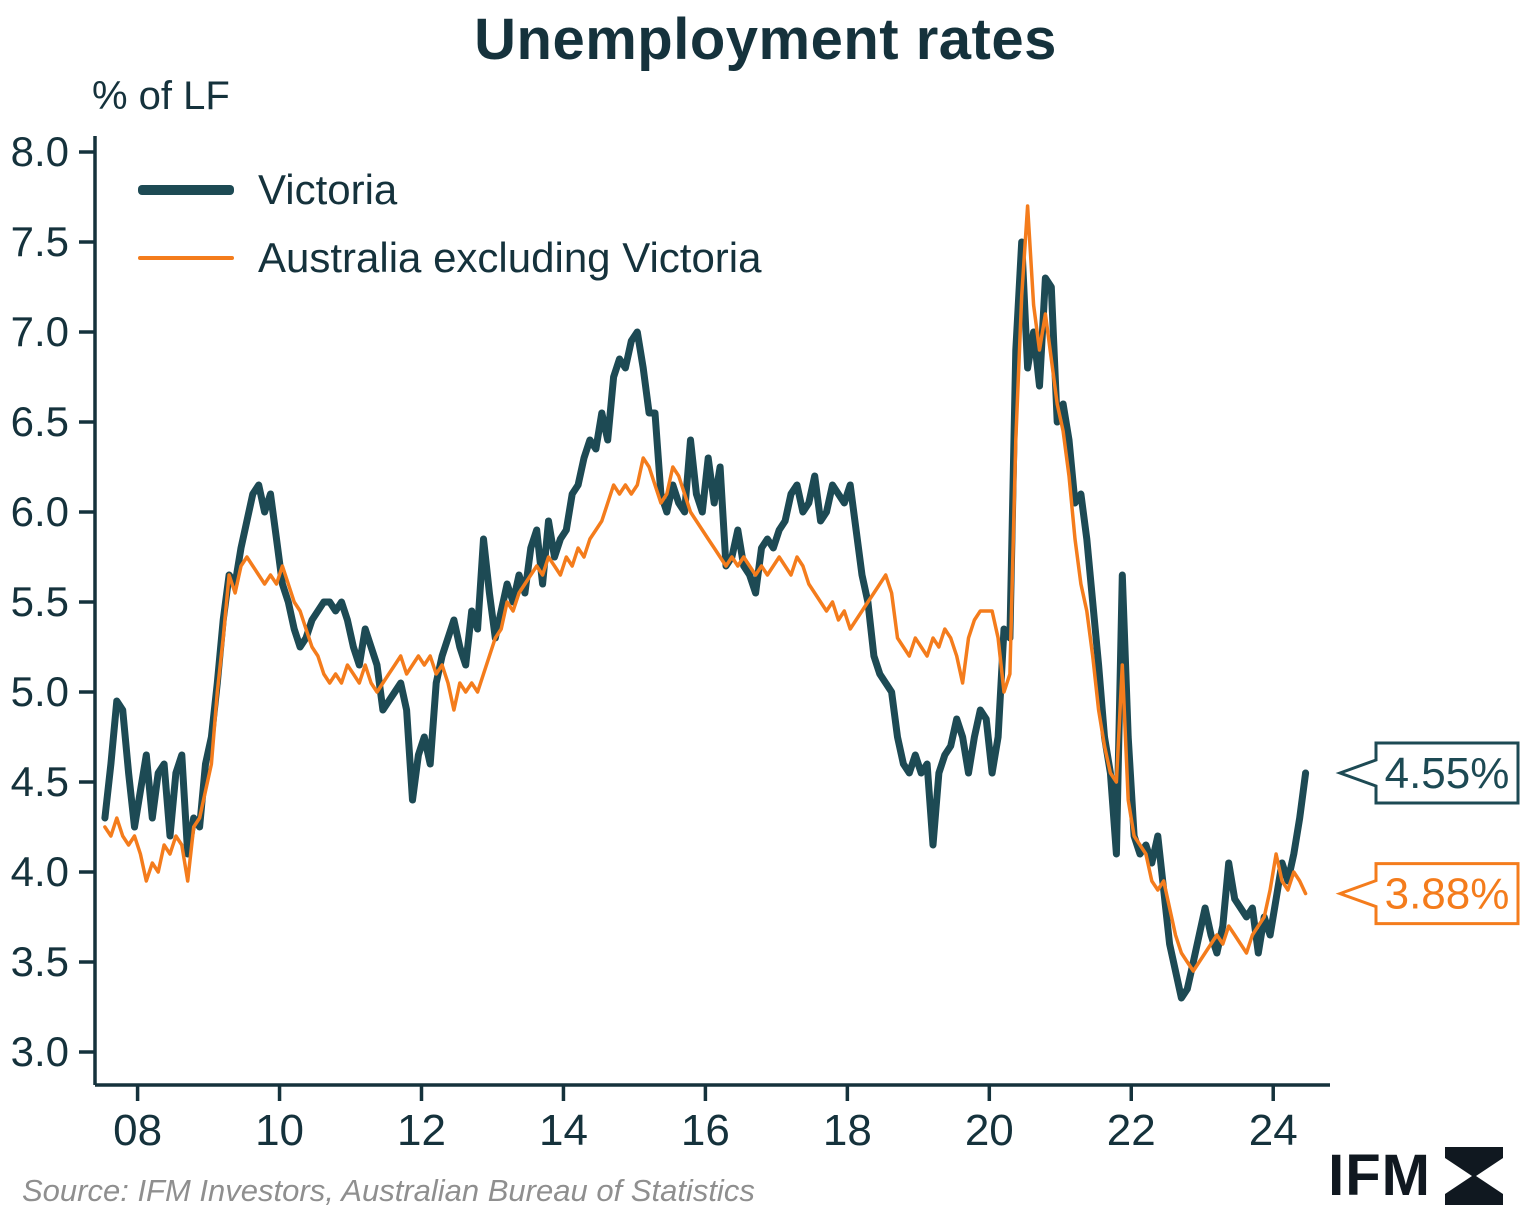 The image size is (1531, 1225). What do you see at coordinates (137, 1130) in the screenshot?
I see `x-tick-label: 08` at bounding box center [137, 1130].